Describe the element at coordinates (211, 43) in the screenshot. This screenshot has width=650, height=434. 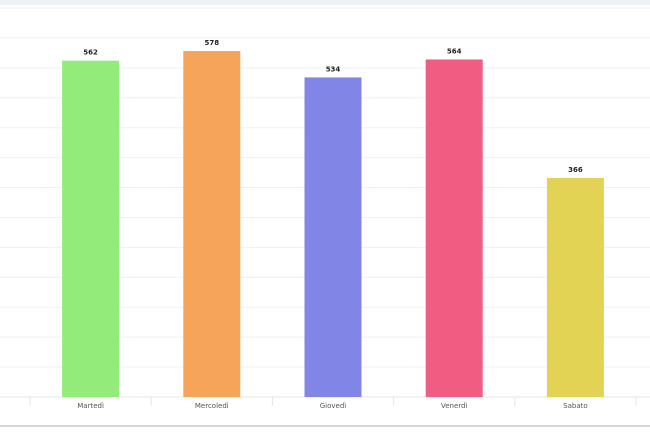
I see `data-label: 578` at that location.